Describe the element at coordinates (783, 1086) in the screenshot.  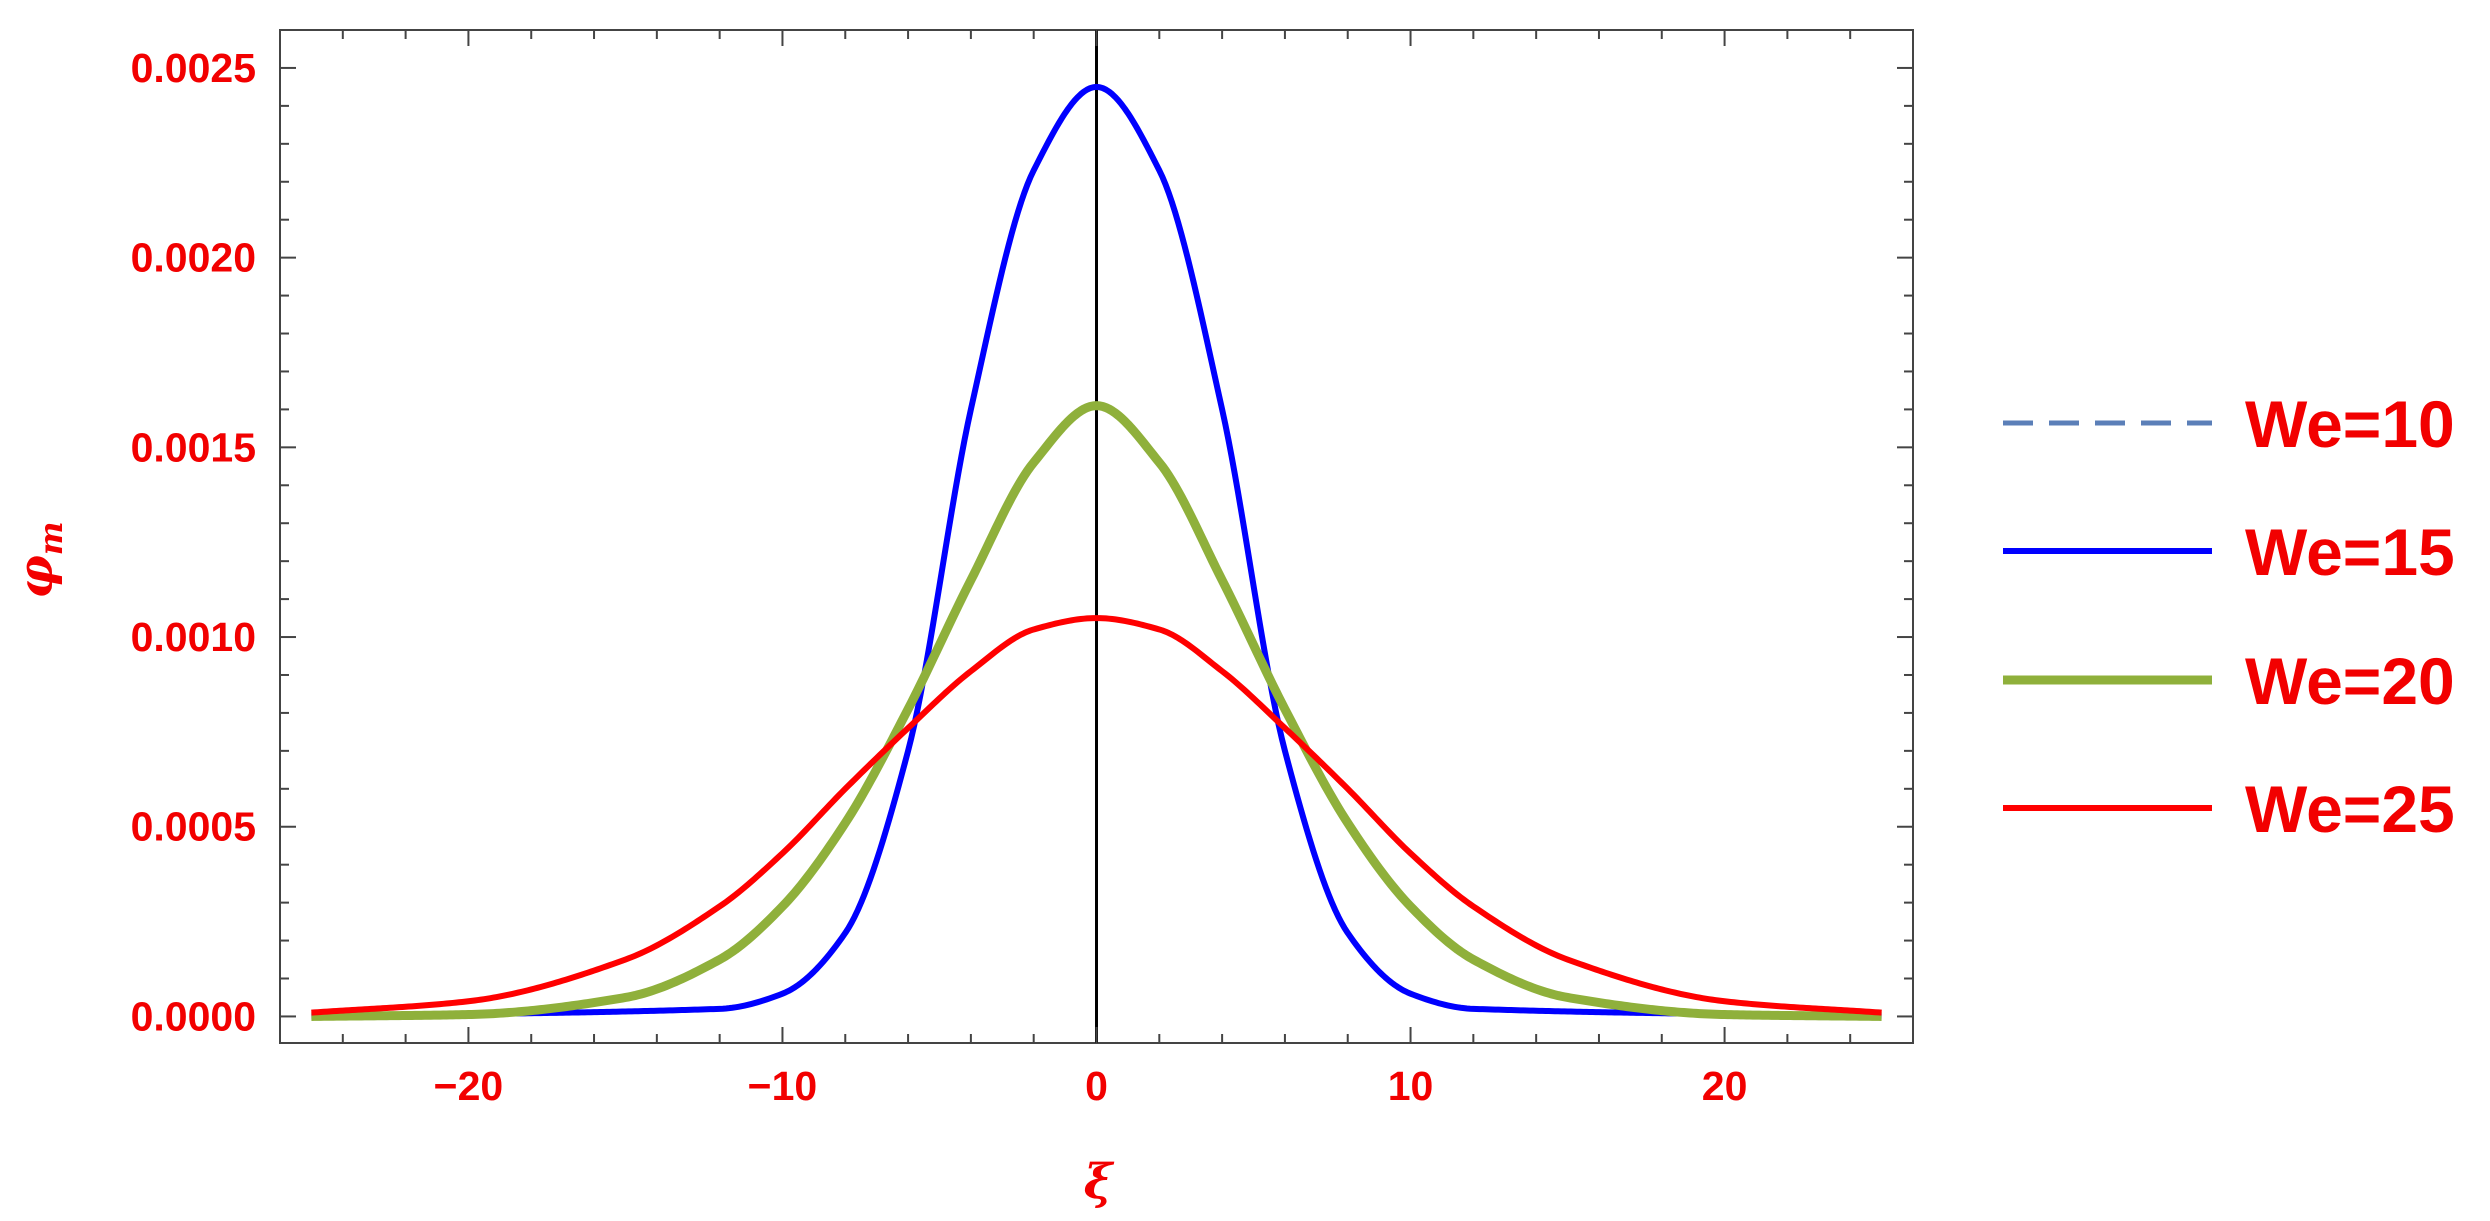
I see `x-tick-label: −10` at that location.